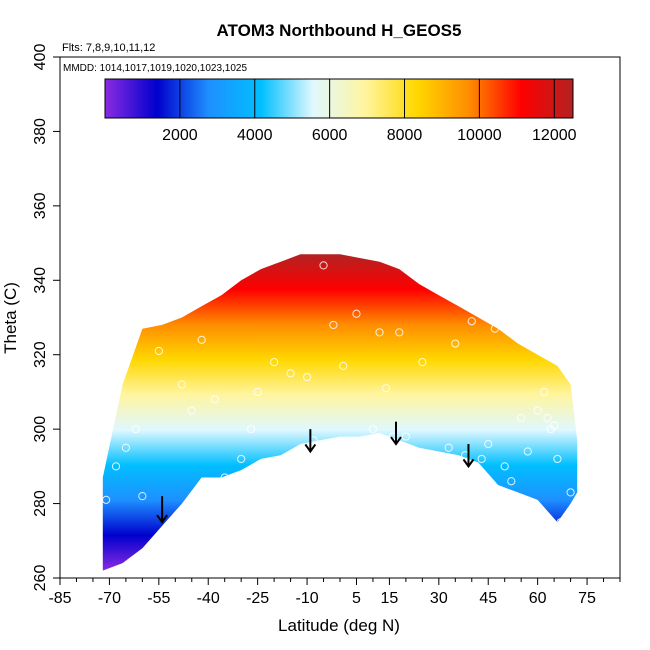 The image size is (650, 650). What do you see at coordinates (356, 598) in the screenshot?
I see `x-tick-label: 5` at bounding box center [356, 598].